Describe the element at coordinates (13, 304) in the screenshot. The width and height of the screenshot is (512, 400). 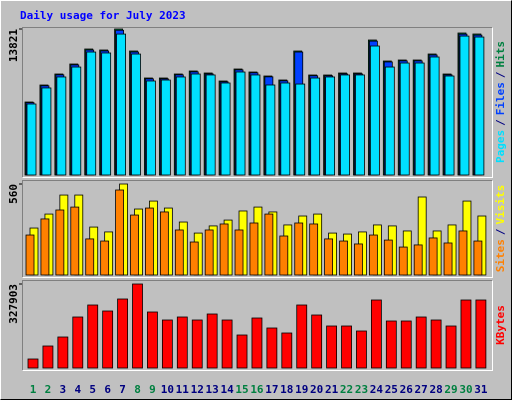
I see `y-tick-label: 327903` at that location.